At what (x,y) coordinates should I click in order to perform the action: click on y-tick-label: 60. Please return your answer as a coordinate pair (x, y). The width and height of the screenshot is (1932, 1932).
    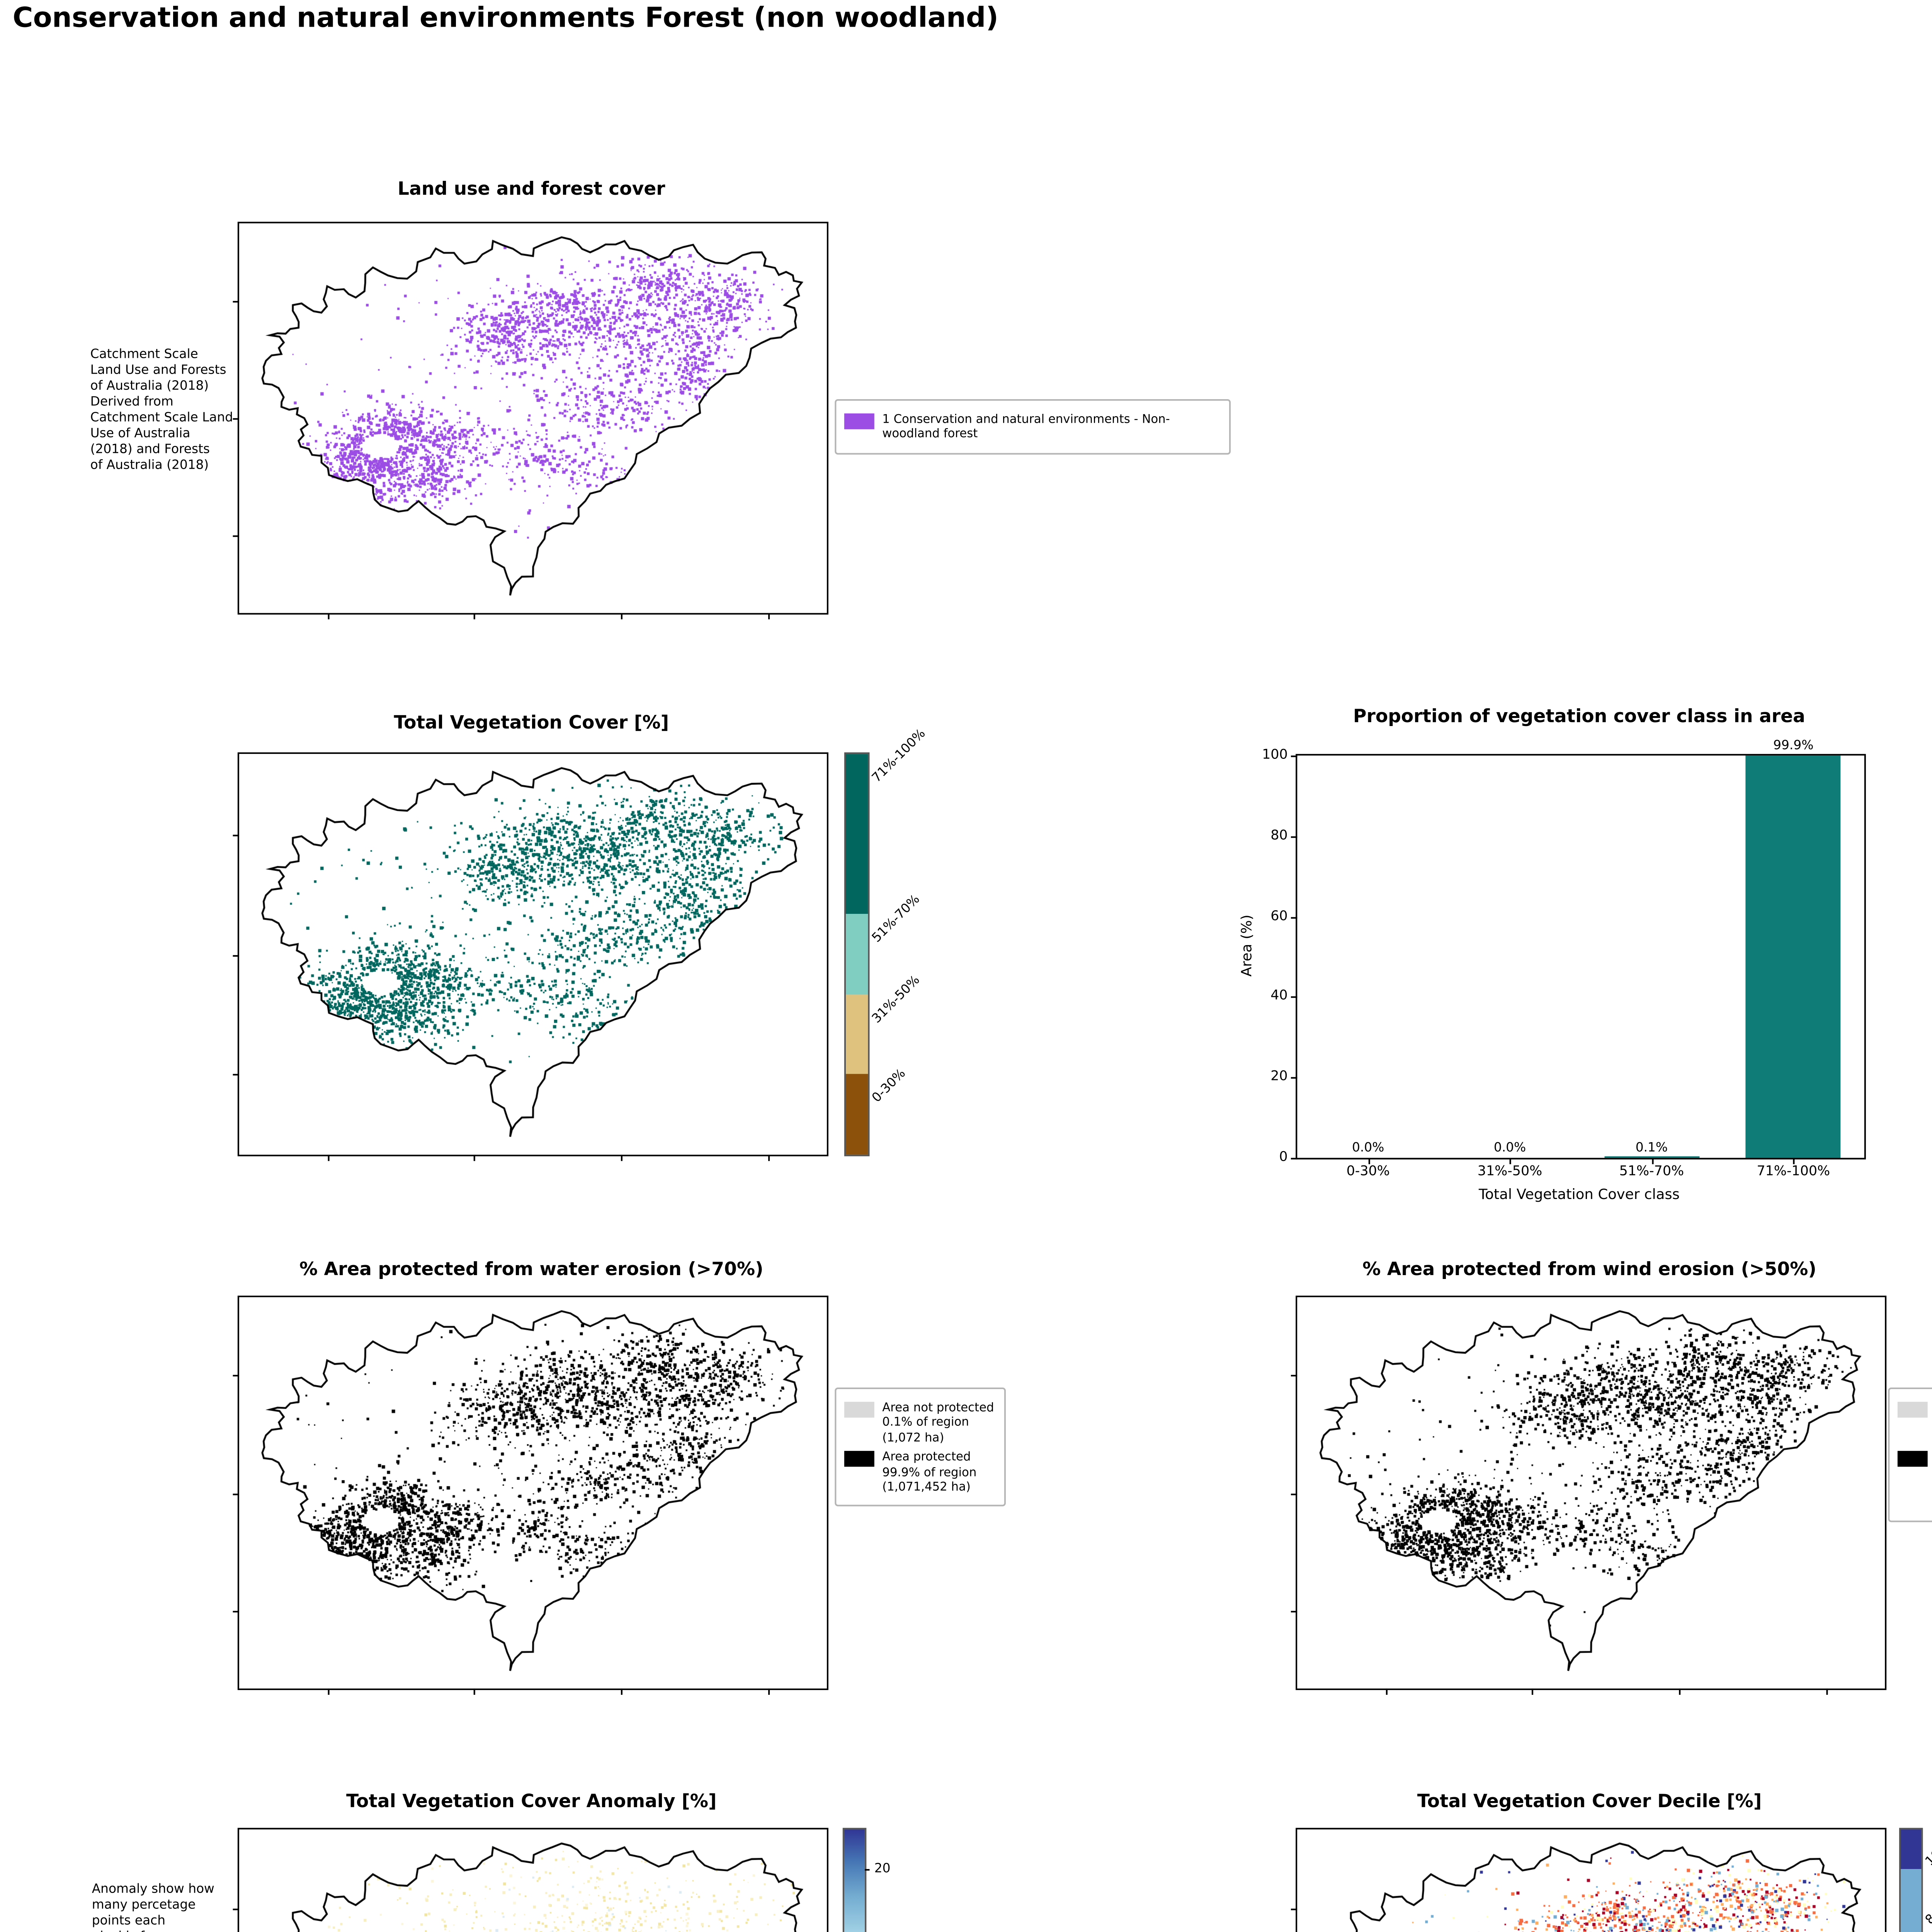
    Looking at the image, I should click on (1279, 916).